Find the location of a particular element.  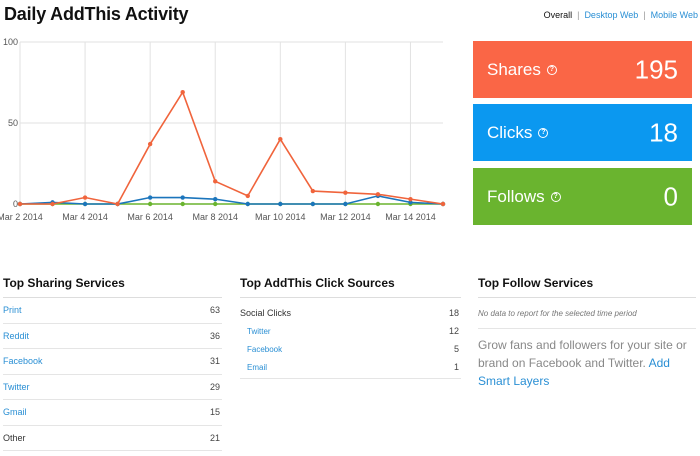

list-item: Gmail 15 is located at coordinates (112, 413).